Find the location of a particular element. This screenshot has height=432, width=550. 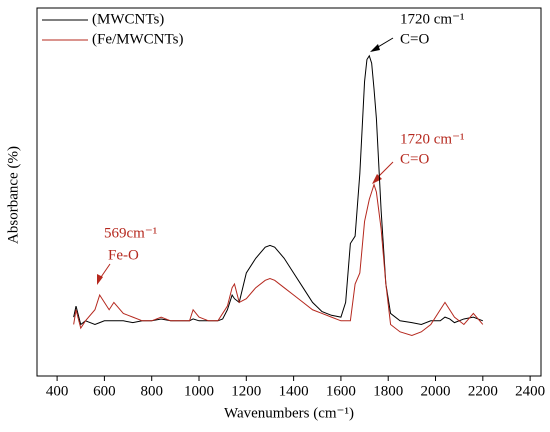

legend-label: (MWCNTs) is located at coordinates (128, 19).